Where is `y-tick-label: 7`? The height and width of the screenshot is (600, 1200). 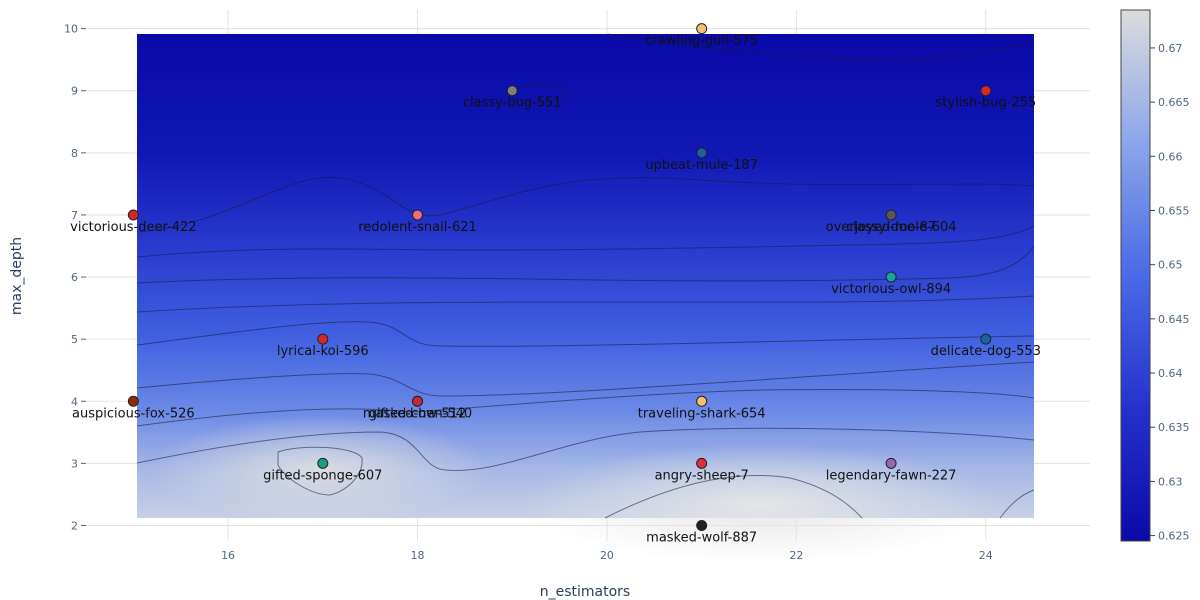 y-tick-label: 7 is located at coordinates (74, 215).